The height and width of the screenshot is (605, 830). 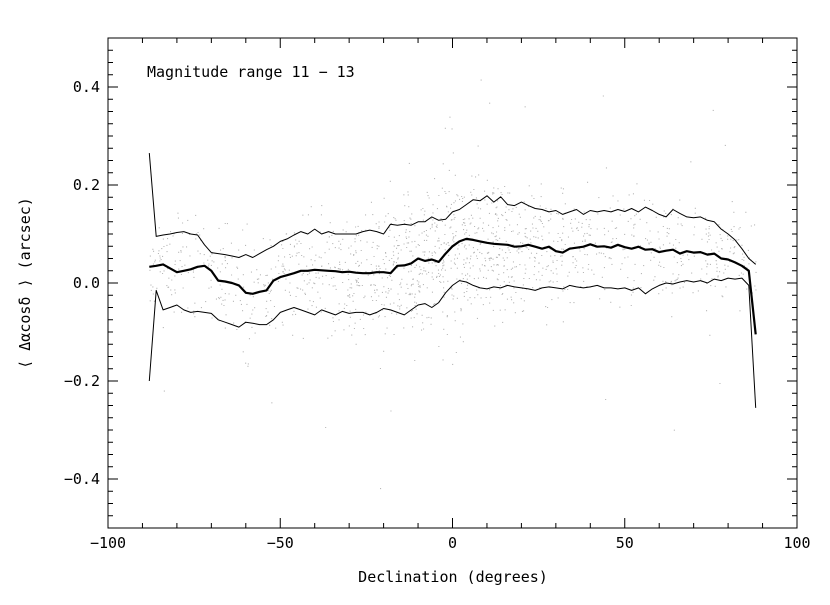 What do you see at coordinates (452, 209) in the screenshot?
I see `upper-dispersion-line` at bounding box center [452, 209].